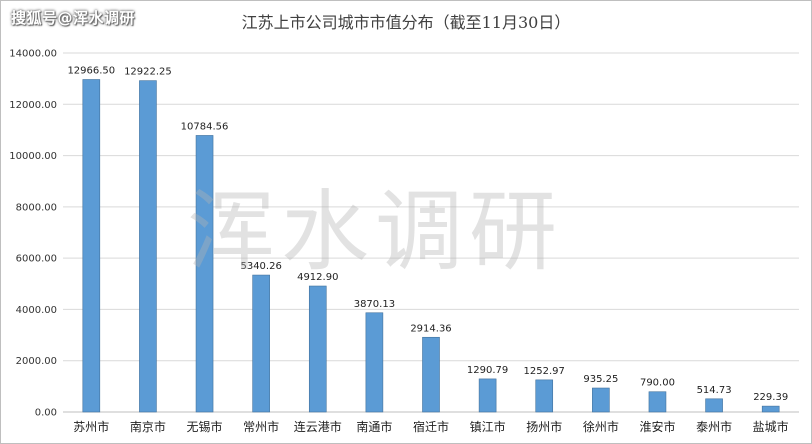 This screenshot has width=812, height=444. Describe the element at coordinates (318, 426) in the screenshot. I see `x-category-label: 连云港市` at that location.